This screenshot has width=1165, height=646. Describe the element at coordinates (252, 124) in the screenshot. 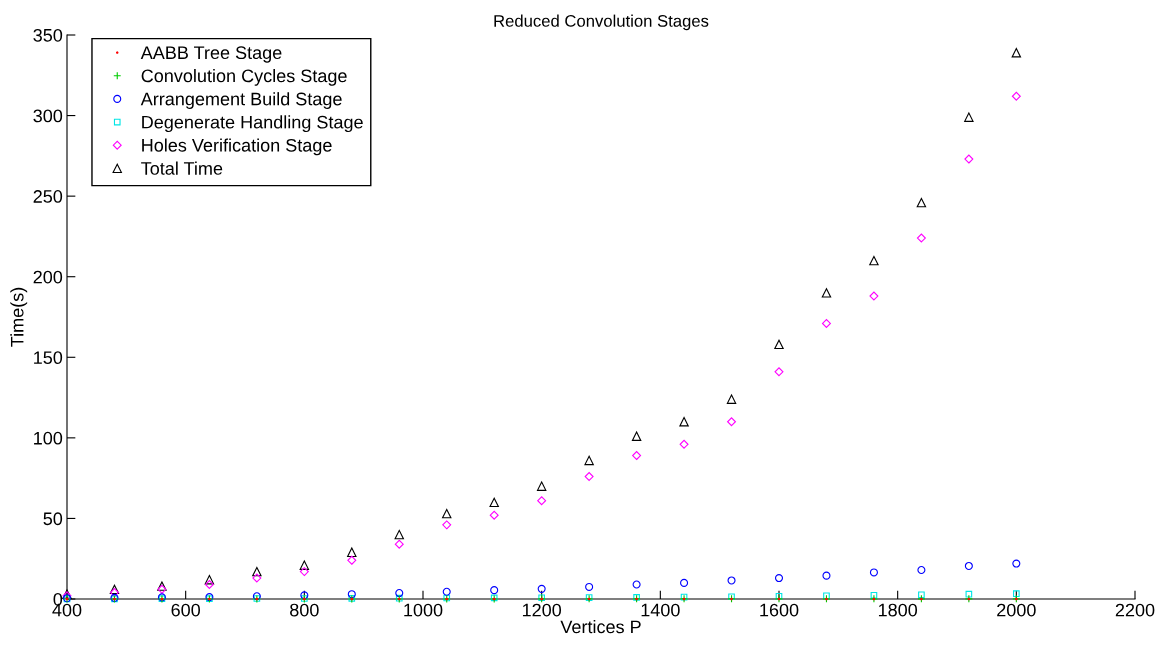

I see `legend-label: Degenerate Handling Stage` at that location.